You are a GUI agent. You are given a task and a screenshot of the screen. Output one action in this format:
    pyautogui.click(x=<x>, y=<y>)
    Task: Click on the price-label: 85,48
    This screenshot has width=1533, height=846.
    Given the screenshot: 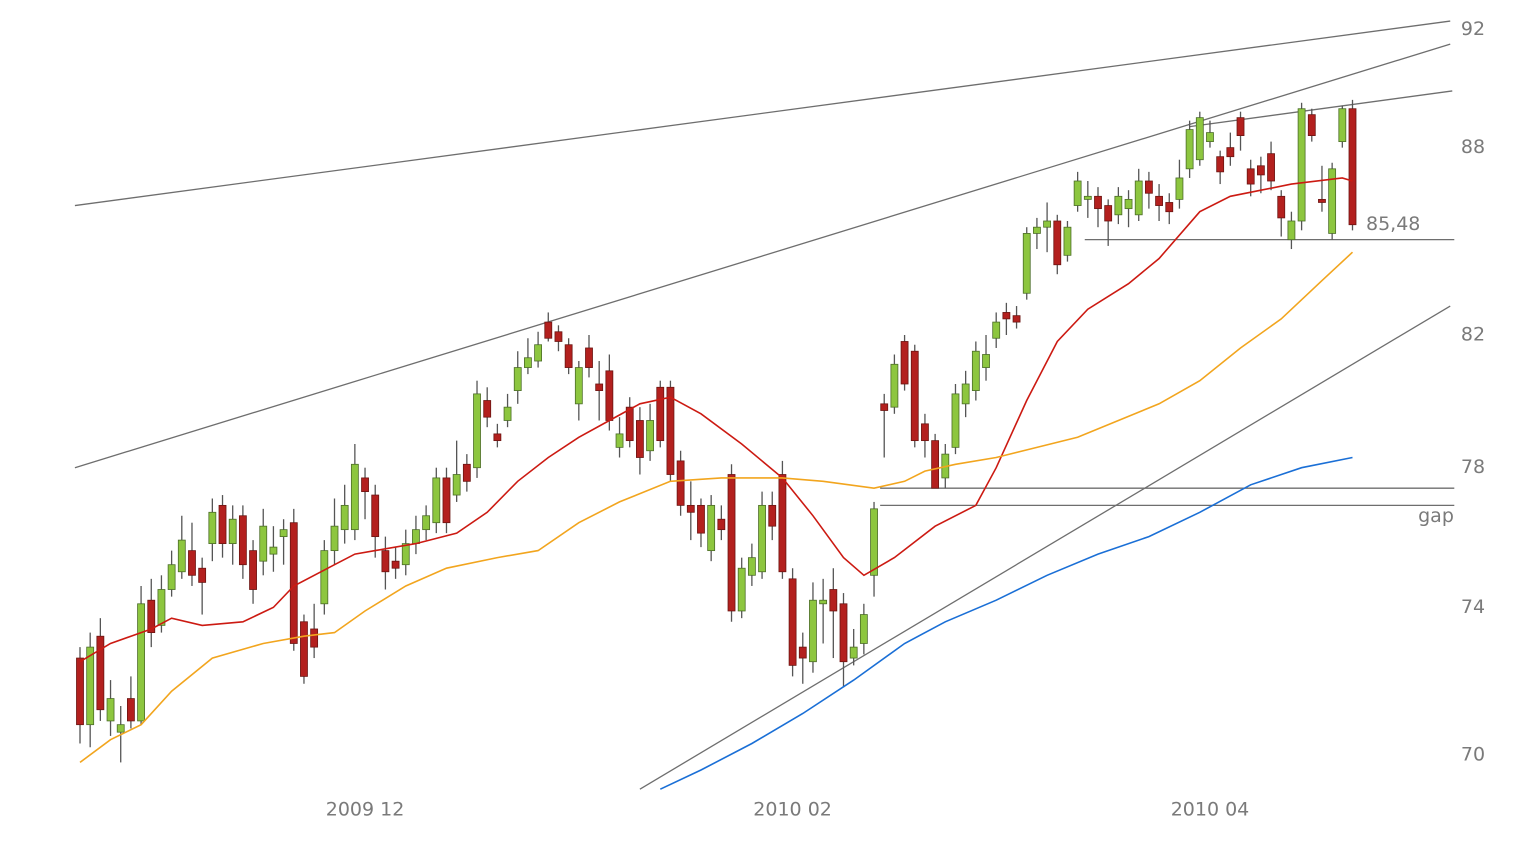 What is the action you would take?
    pyautogui.click(x=1393, y=224)
    